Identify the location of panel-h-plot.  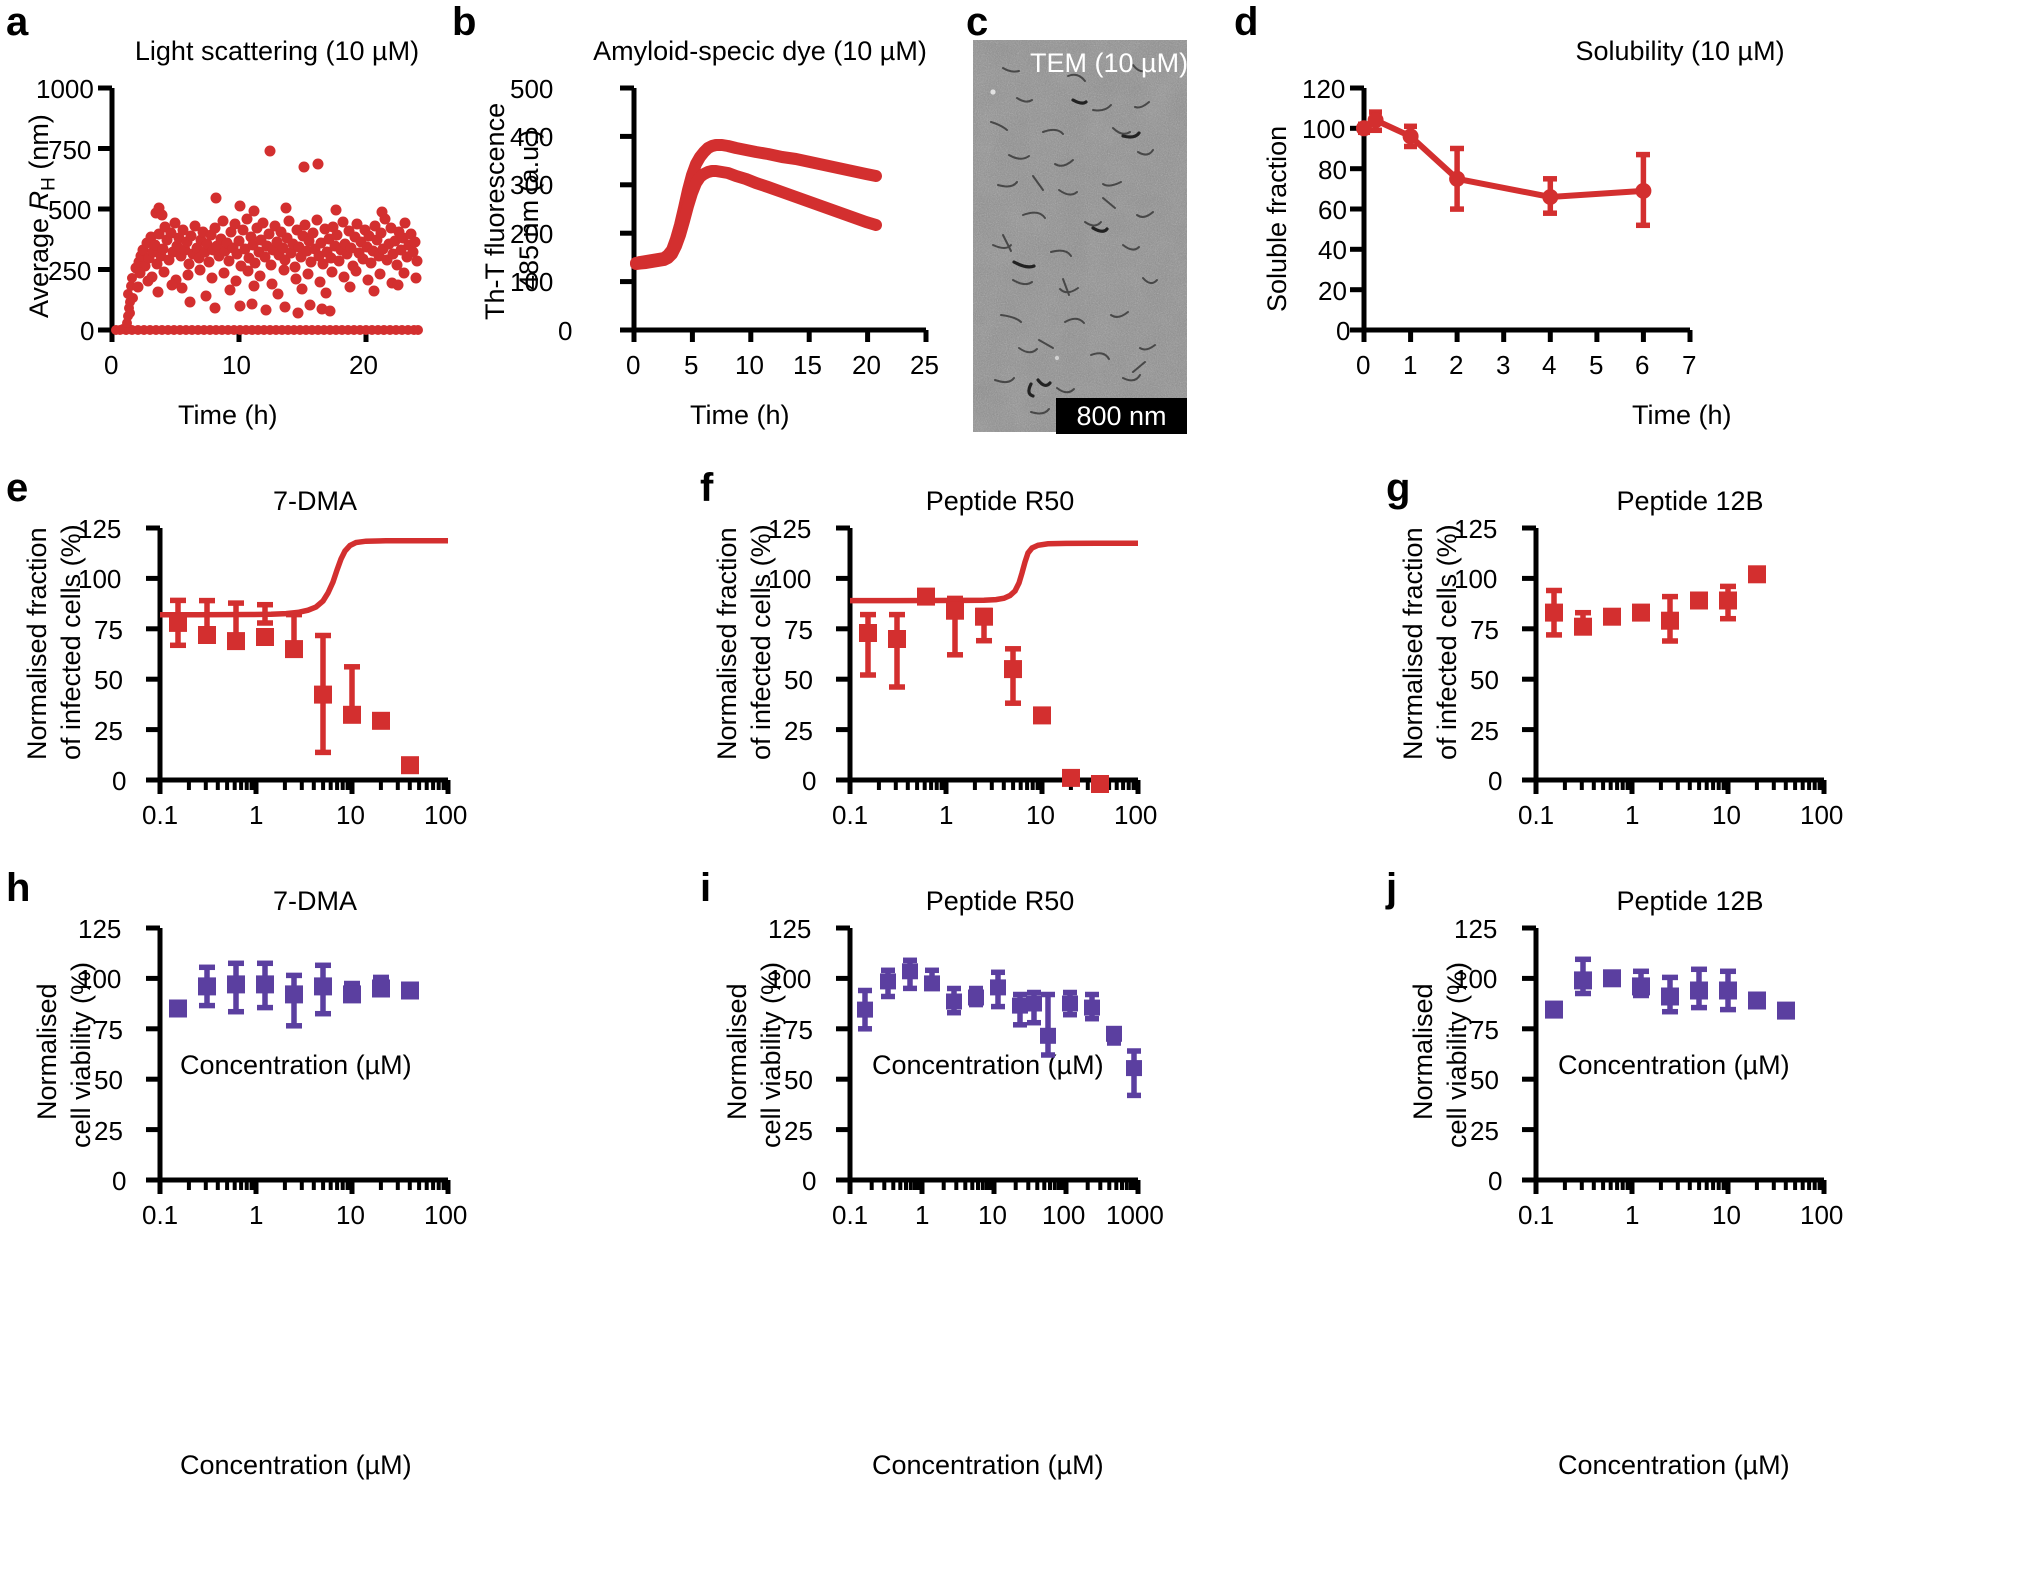
(246, 1085).